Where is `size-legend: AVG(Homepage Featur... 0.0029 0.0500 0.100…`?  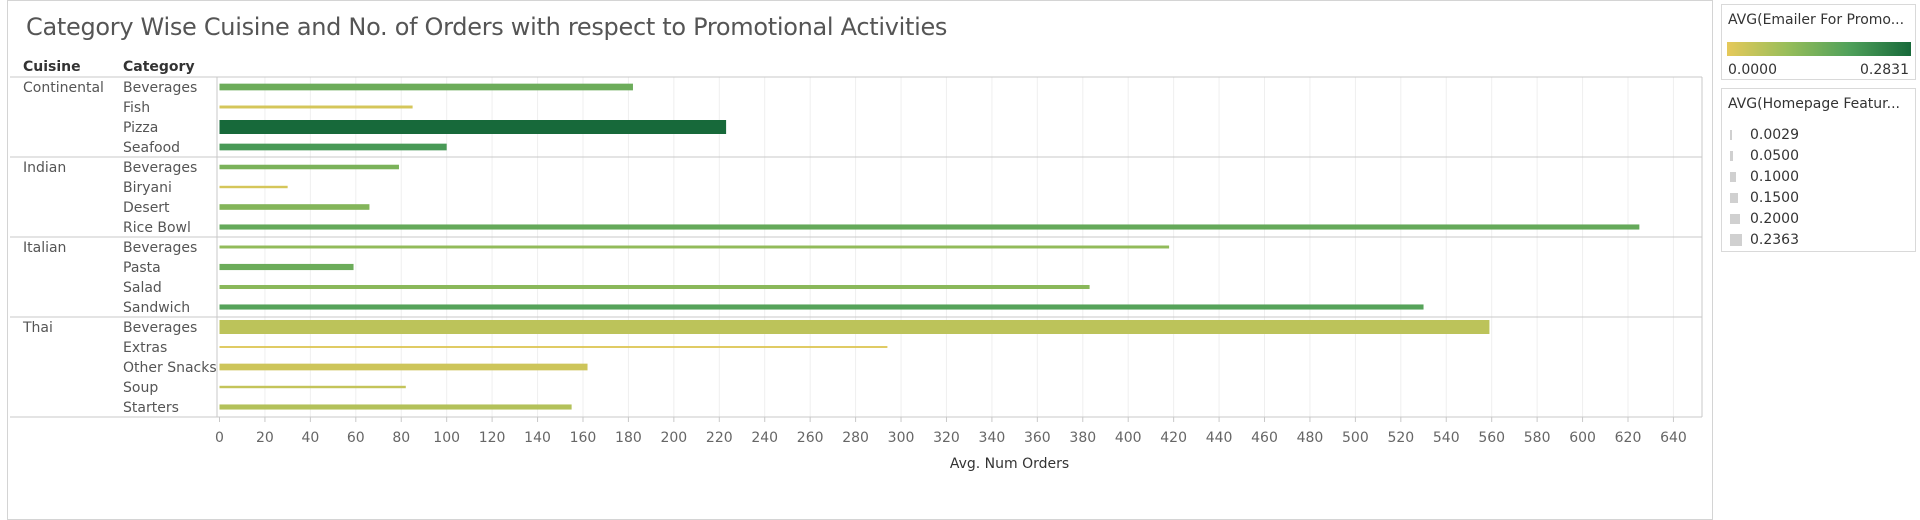 size-legend: AVG(Homepage Featur... 0.0029 0.0500 0.100… is located at coordinates (1818, 170).